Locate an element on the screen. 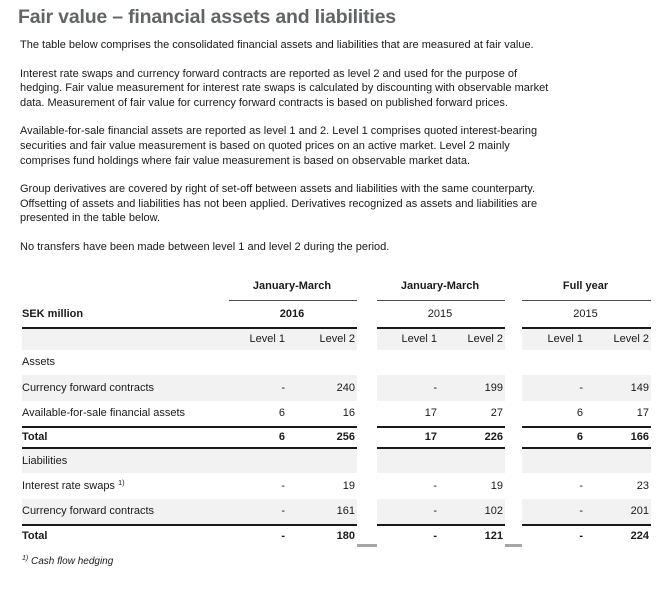  value-cell: 102 is located at coordinates (472, 511).